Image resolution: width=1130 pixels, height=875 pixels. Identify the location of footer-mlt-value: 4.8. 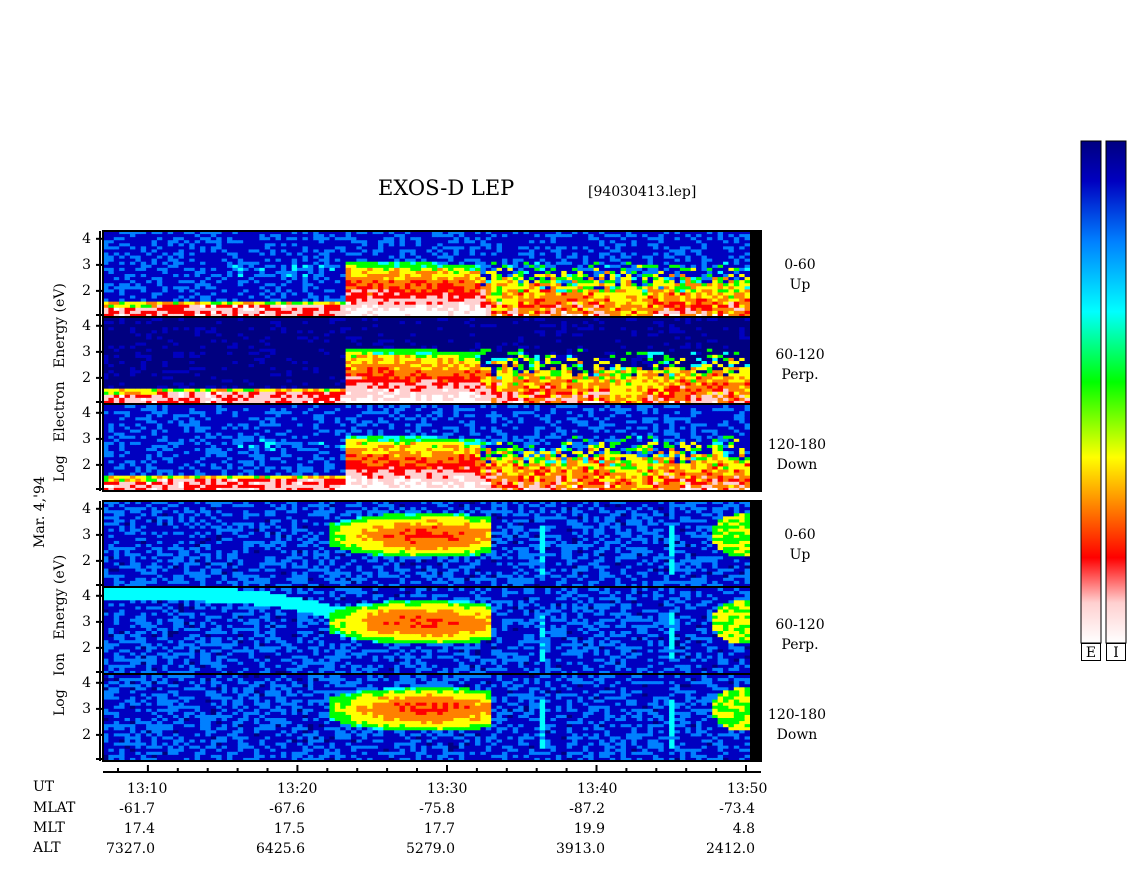
(715, 829).